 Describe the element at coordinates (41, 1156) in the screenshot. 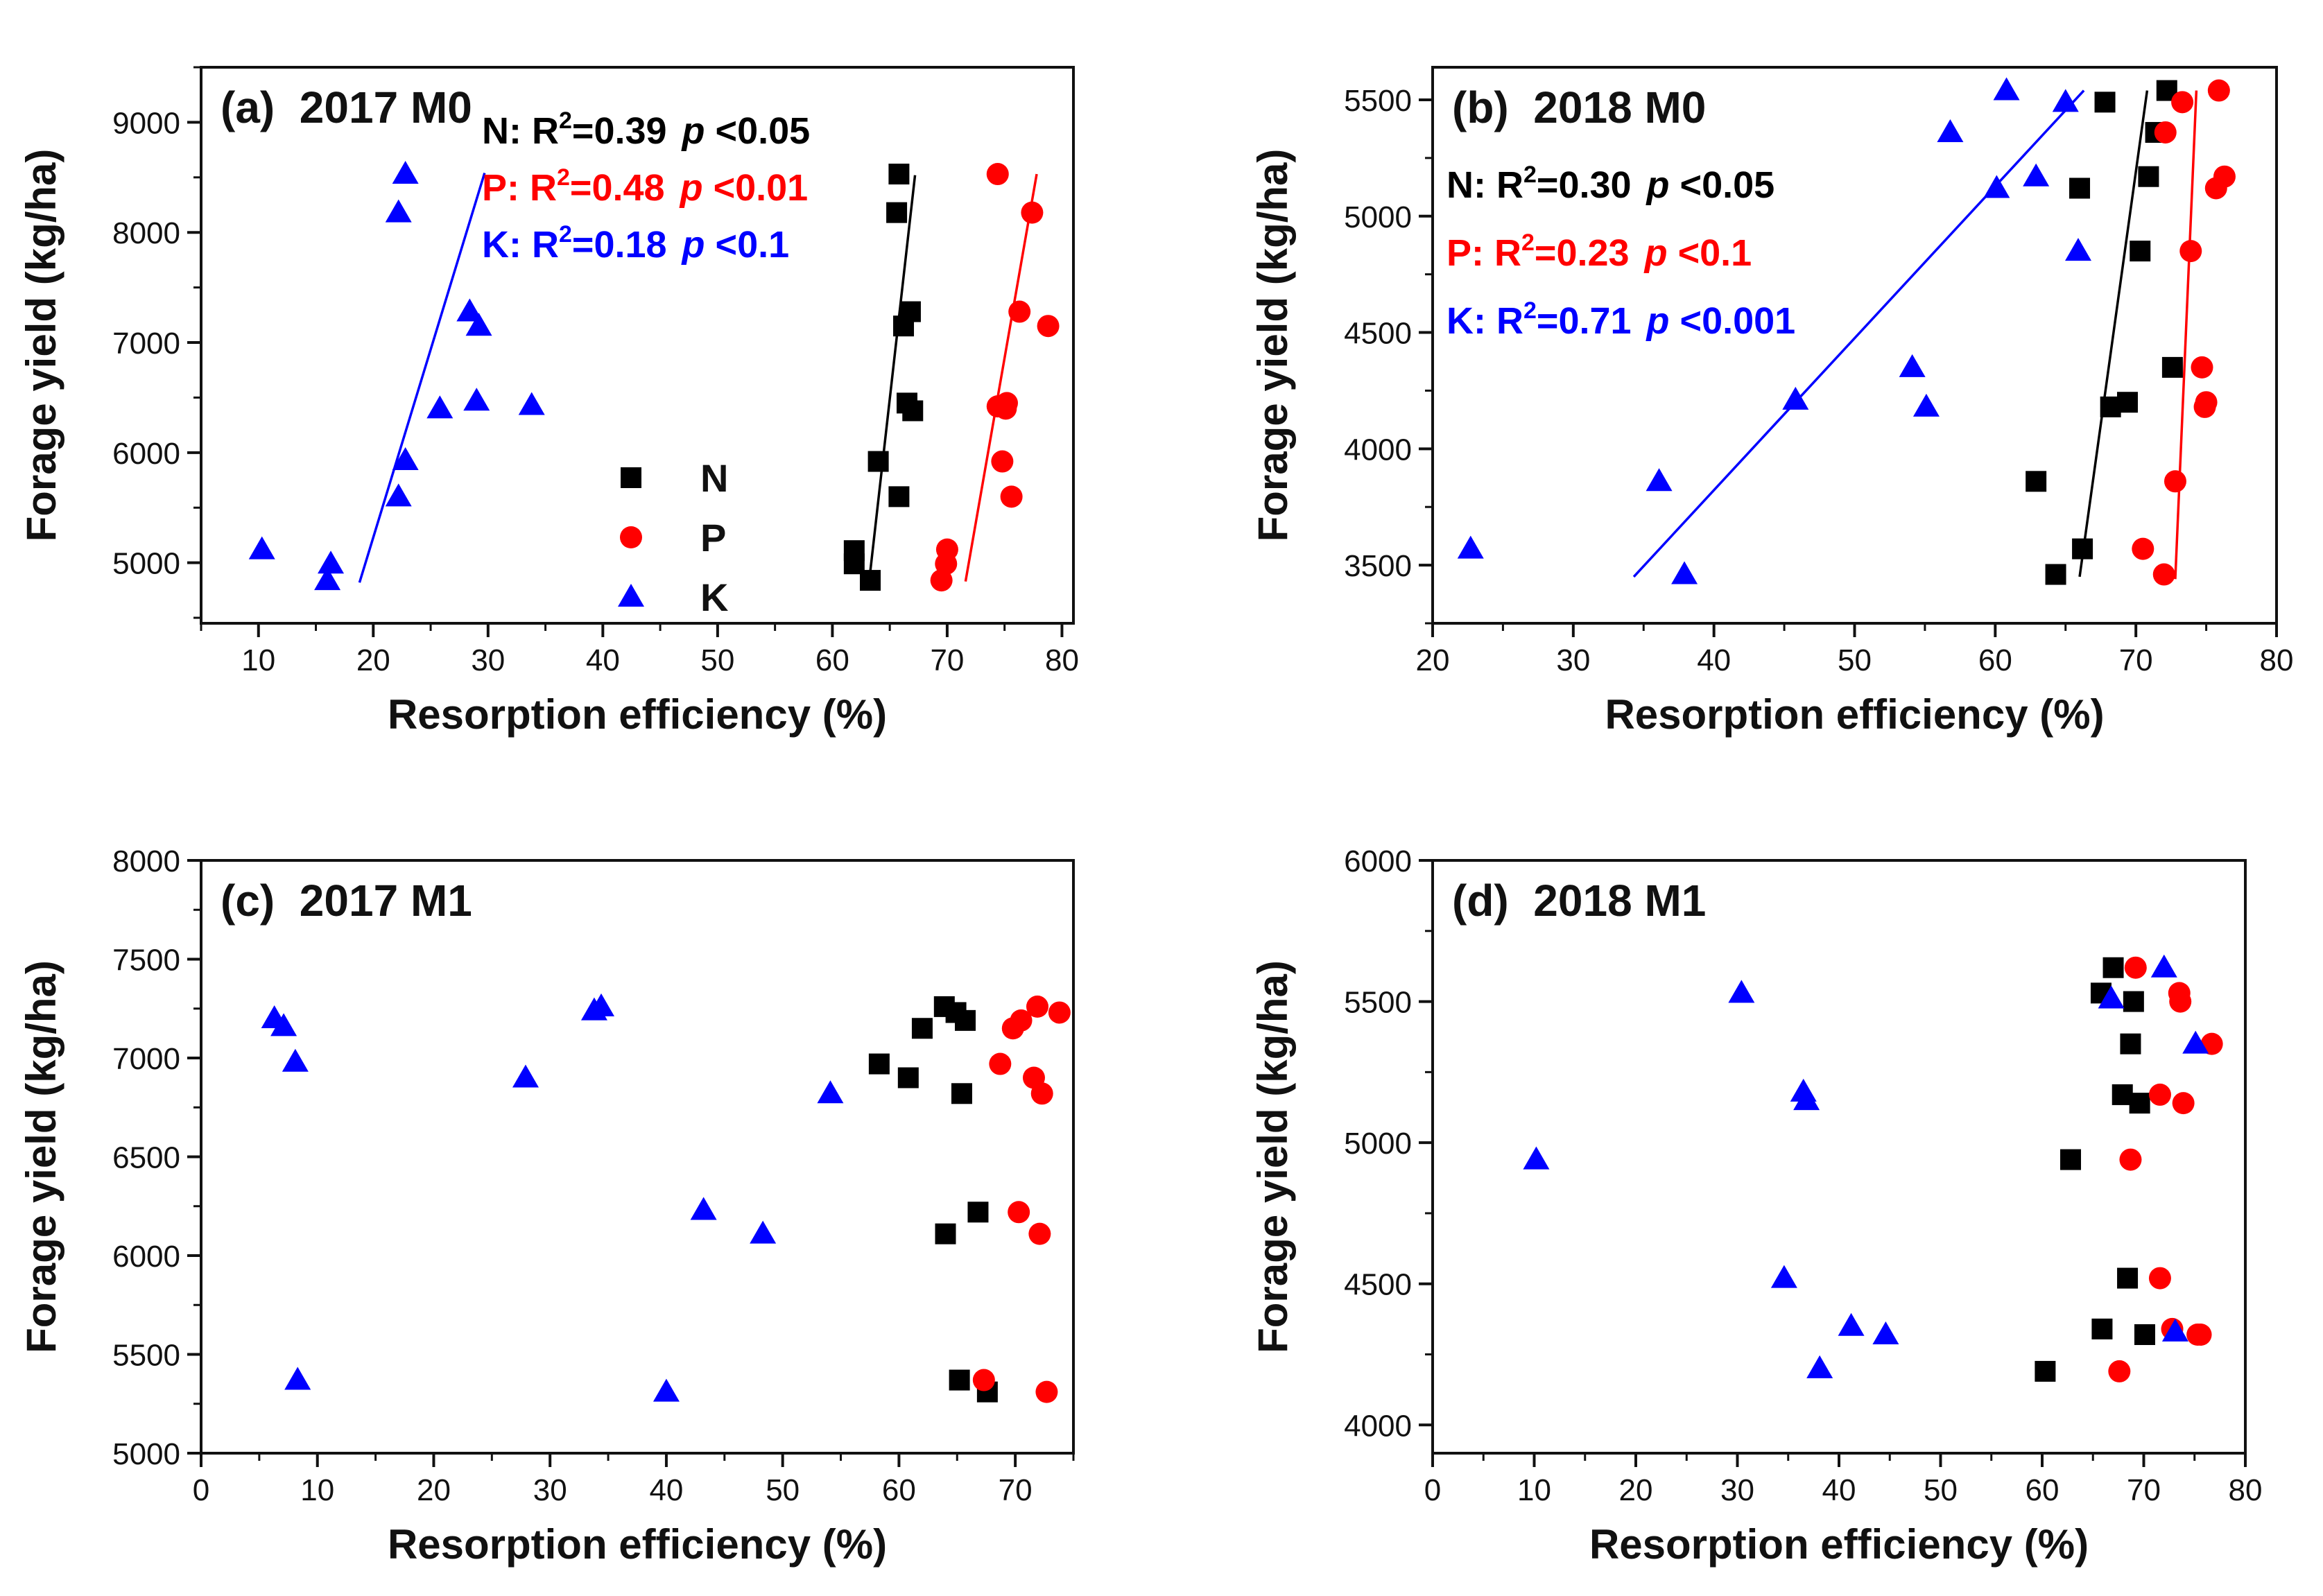

I see `y-axis-label: Forage yield (kg/ha)` at that location.